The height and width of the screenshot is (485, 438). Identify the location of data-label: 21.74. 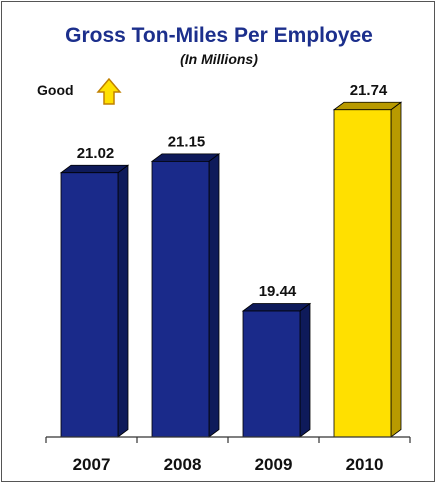
(369, 90).